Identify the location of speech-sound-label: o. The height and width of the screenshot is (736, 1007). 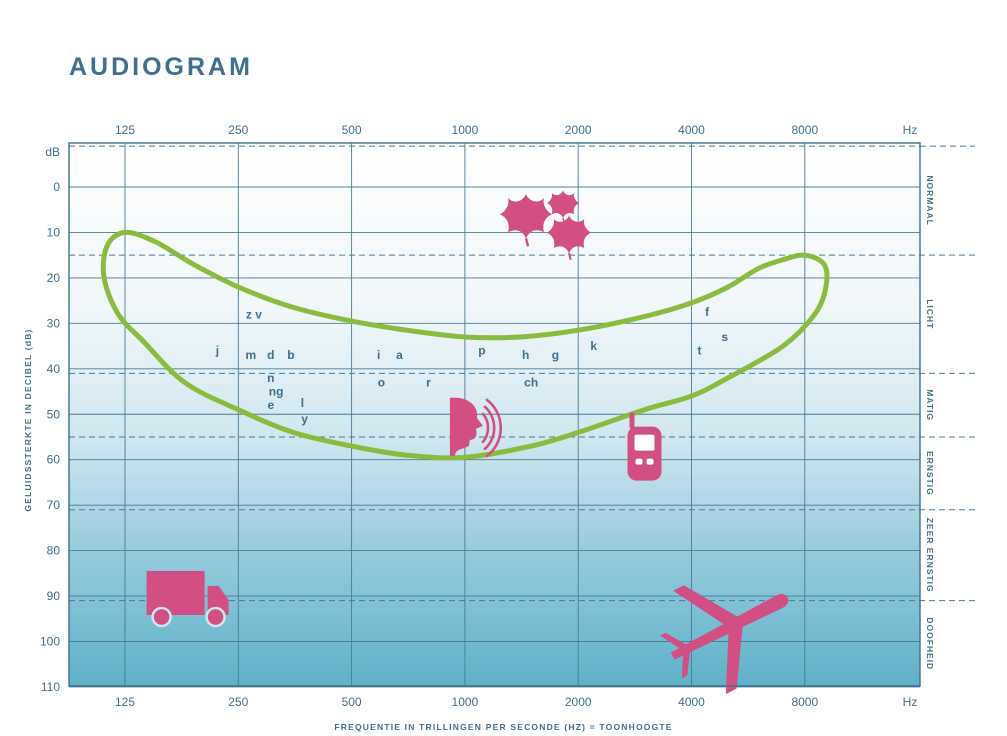
(381, 382).